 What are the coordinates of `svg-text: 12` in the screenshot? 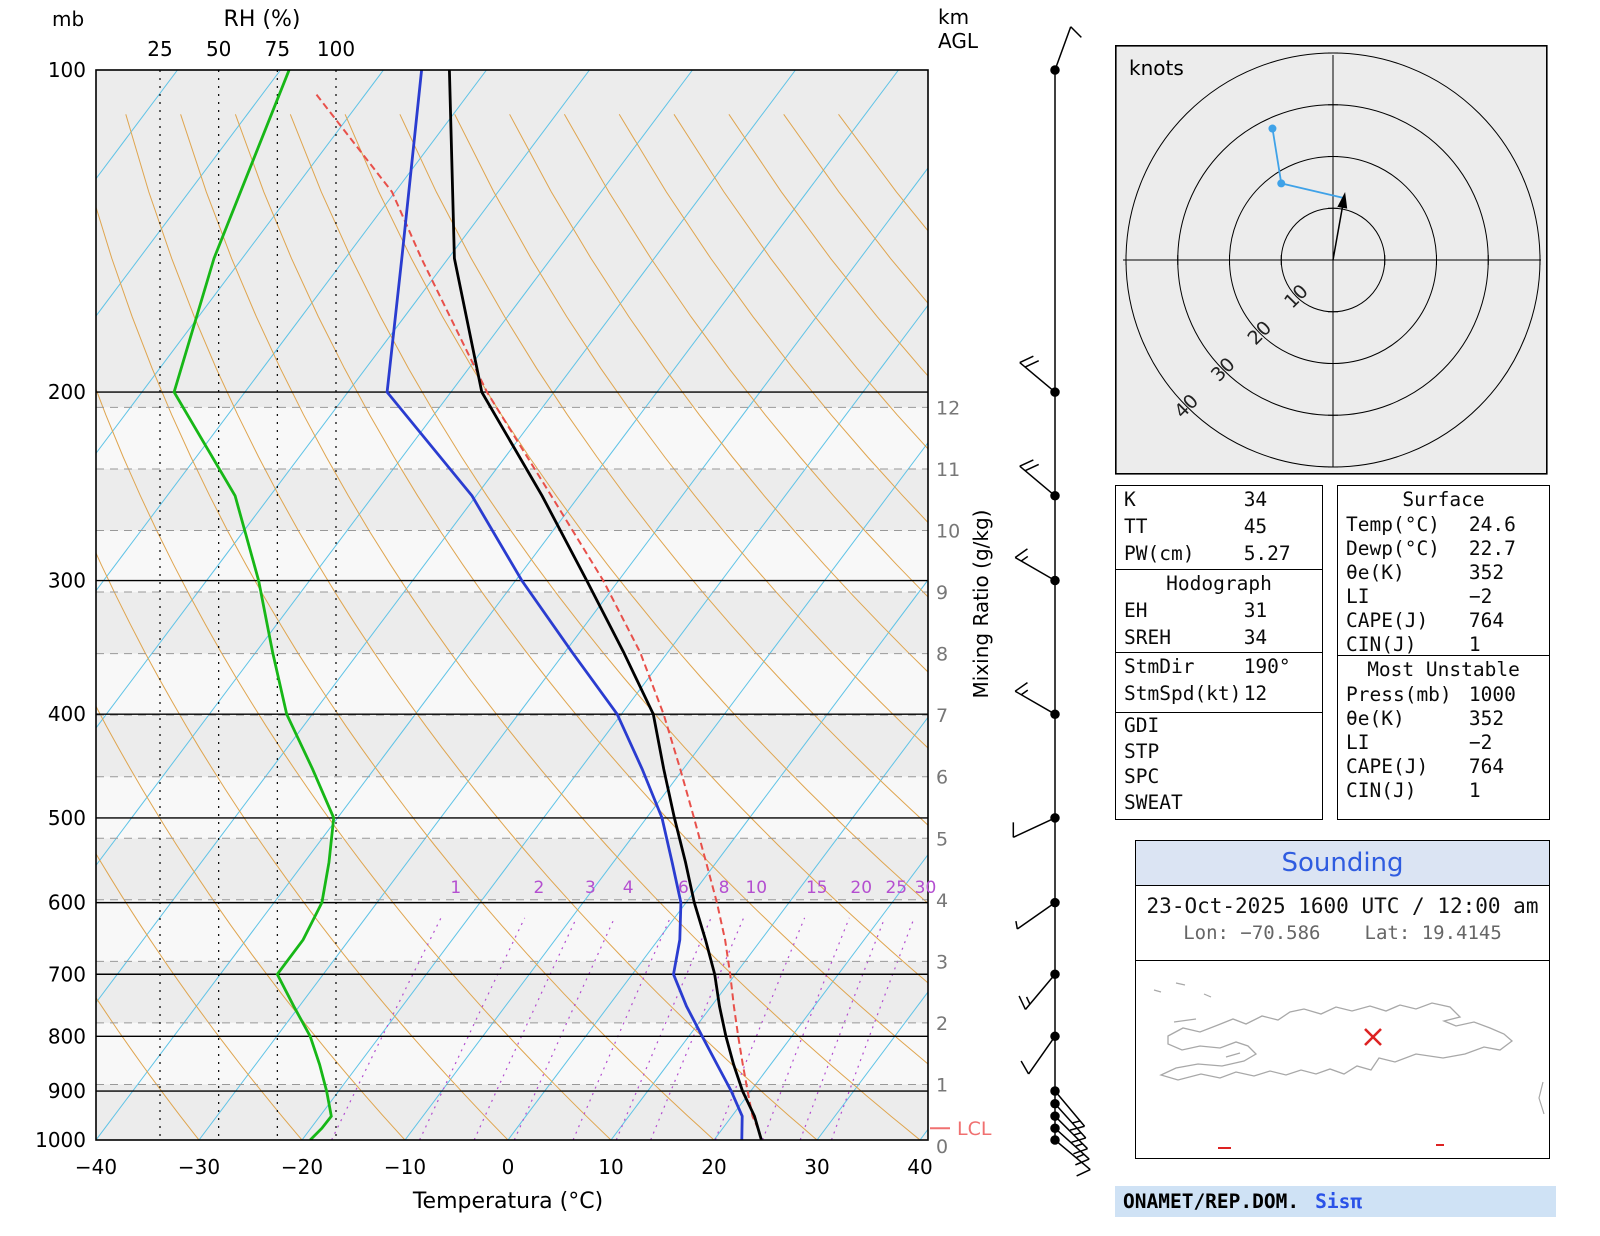 It's located at (948, 408).